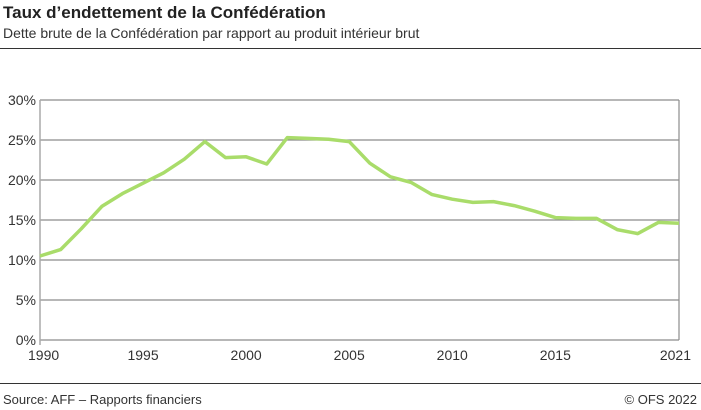 Image resolution: width=701 pixels, height=410 pixels. Describe the element at coordinates (43, 355) in the screenshot. I see `x-tick-label: 1990` at that location.